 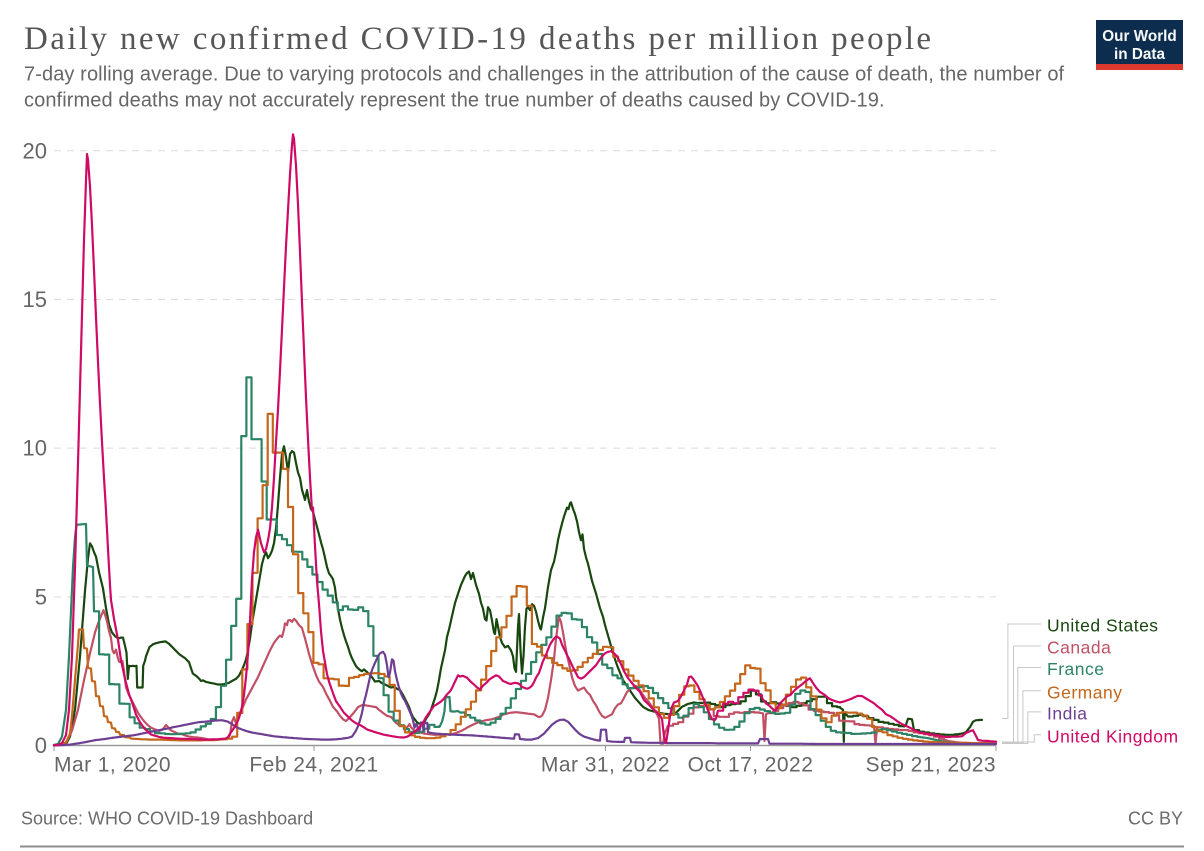 What do you see at coordinates (35, 448) in the screenshot?
I see `svg-text: 10` at bounding box center [35, 448].